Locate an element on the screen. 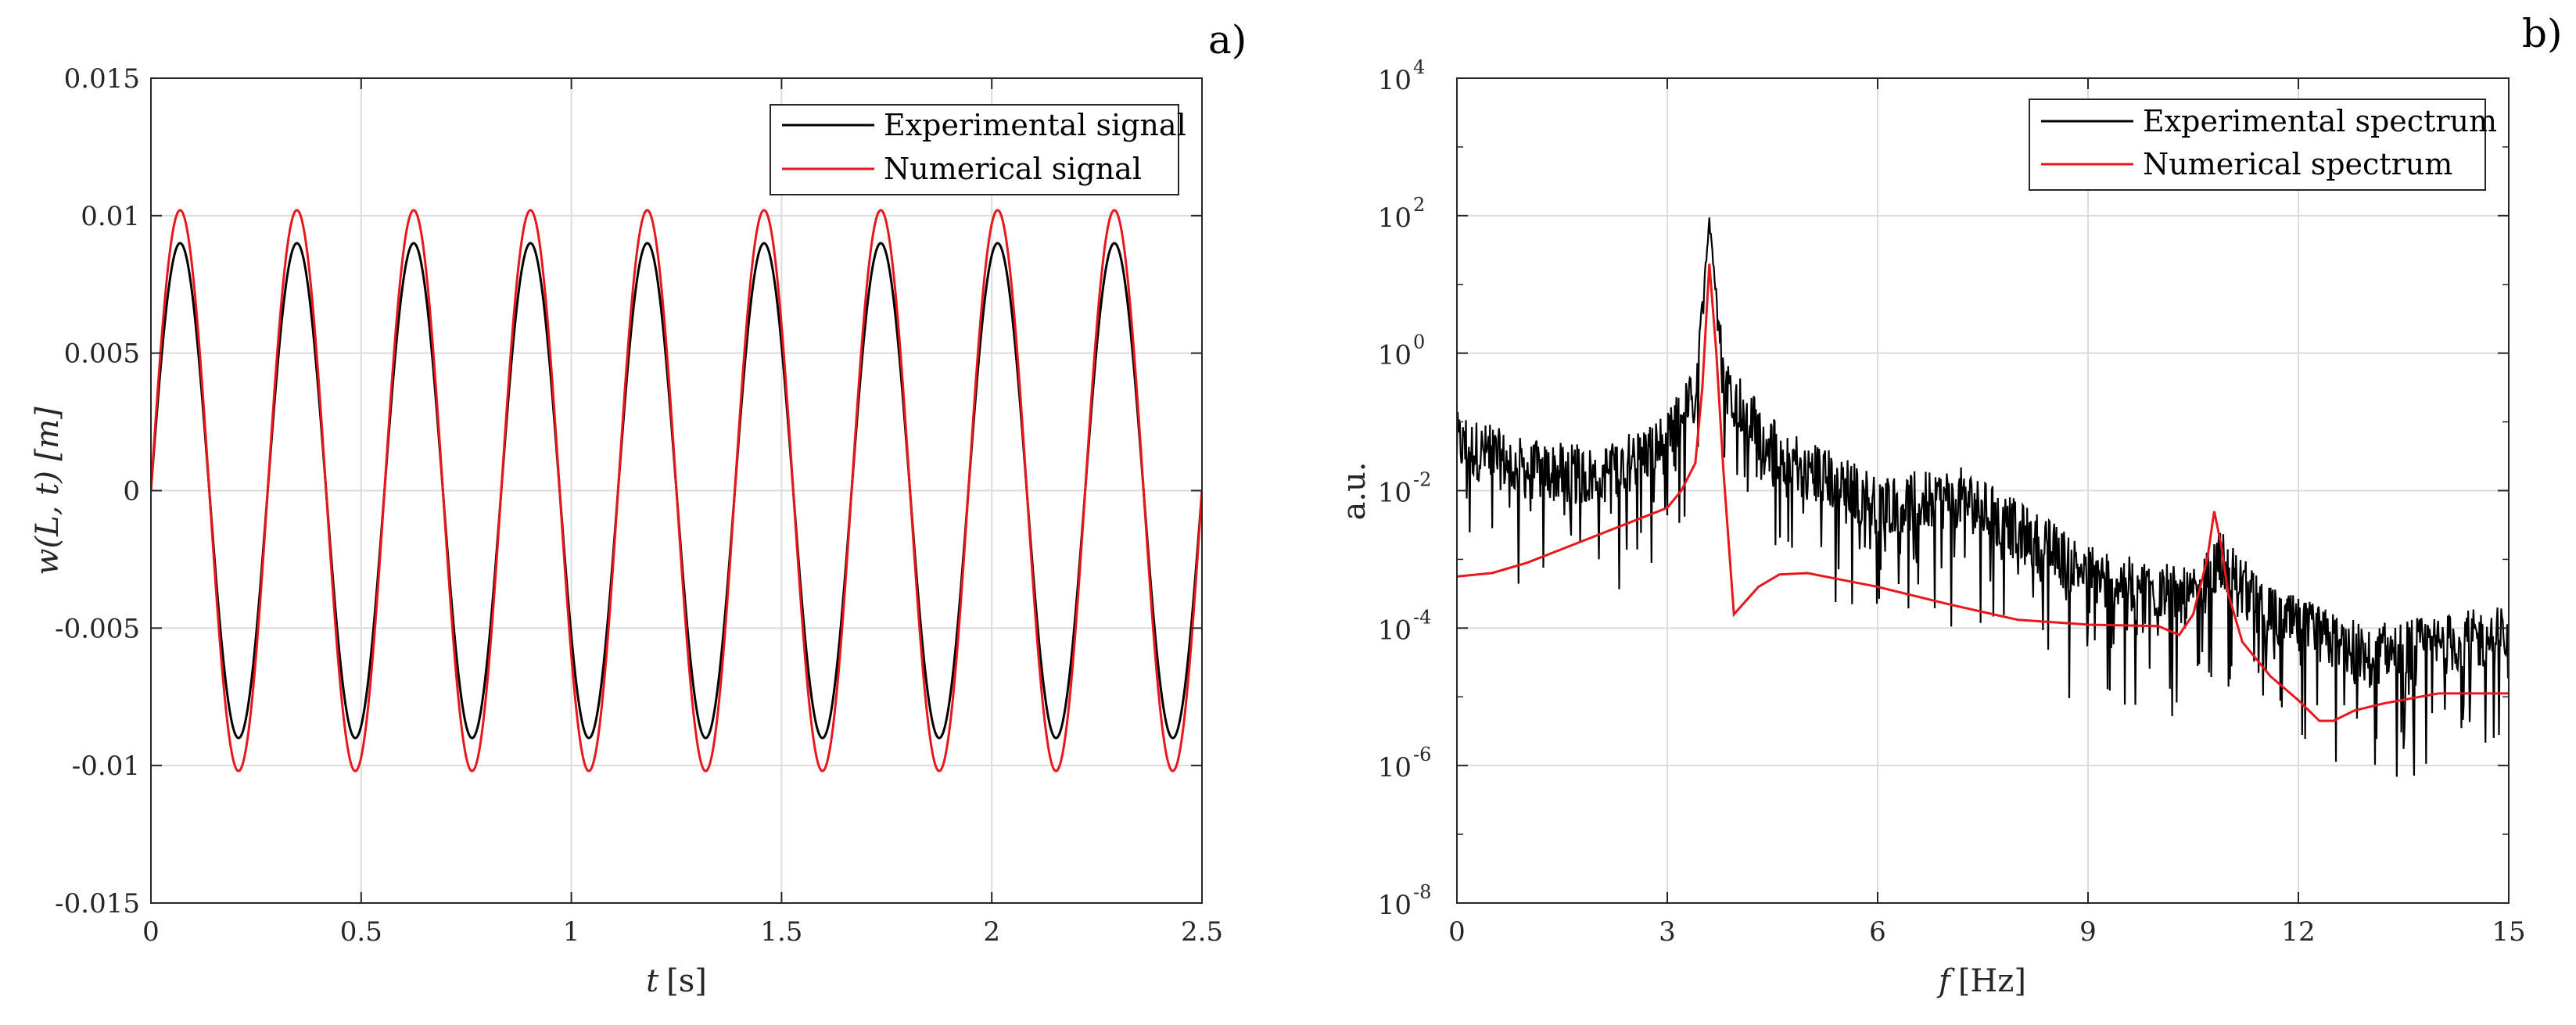  chart-b-xlabel-unit: [Hz] is located at coordinates (1992, 981).